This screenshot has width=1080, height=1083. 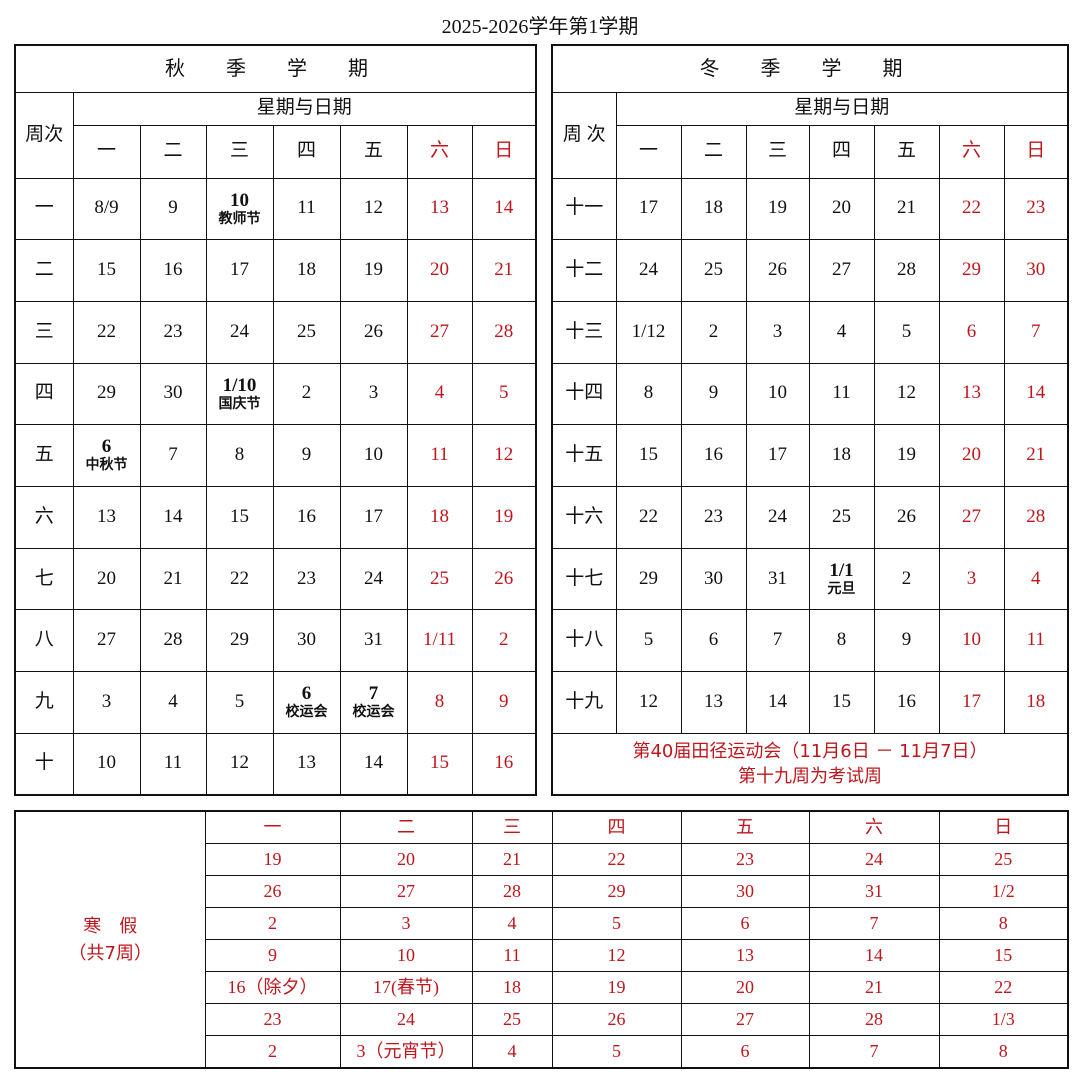 What do you see at coordinates (584, 640) in the screenshot?
I see `week-number: 十八` at bounding box center [584, 640].